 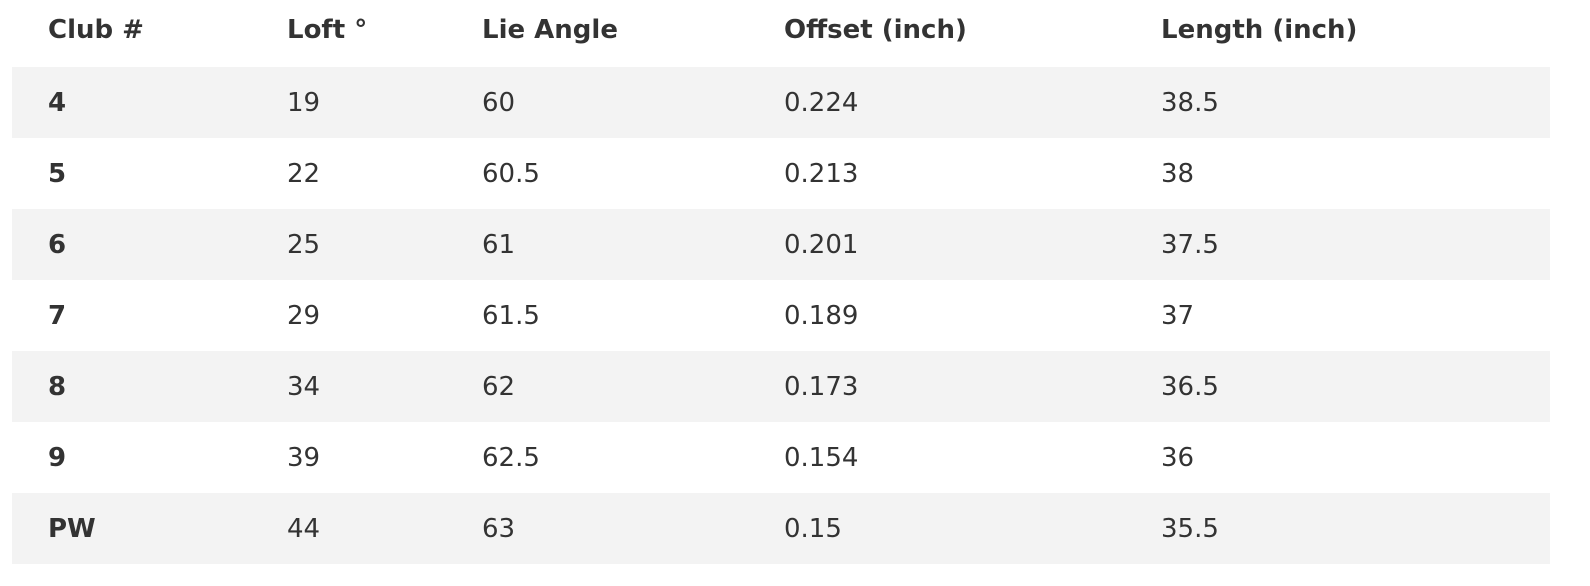 I want to click on header-cell: Offset (inch), so click(x=875, y=29).